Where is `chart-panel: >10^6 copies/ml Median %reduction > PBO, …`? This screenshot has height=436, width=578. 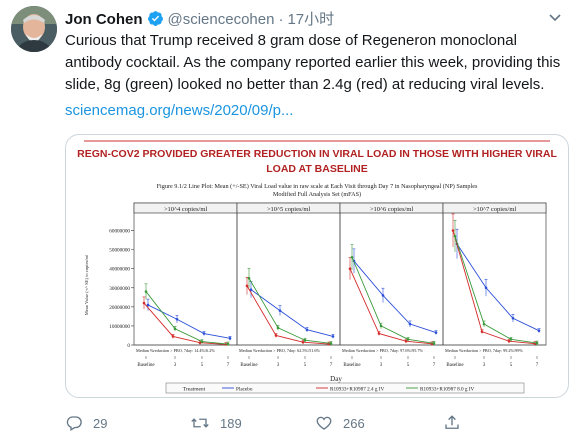
chart-panel: >10^6 copies/ml Median %reduction > PBO, … is located at coordinates (391, 285).